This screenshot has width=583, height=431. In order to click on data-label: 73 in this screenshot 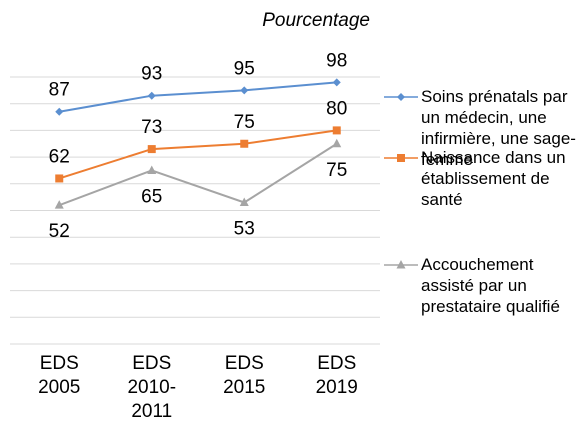, I will do `click(151, 127)`.